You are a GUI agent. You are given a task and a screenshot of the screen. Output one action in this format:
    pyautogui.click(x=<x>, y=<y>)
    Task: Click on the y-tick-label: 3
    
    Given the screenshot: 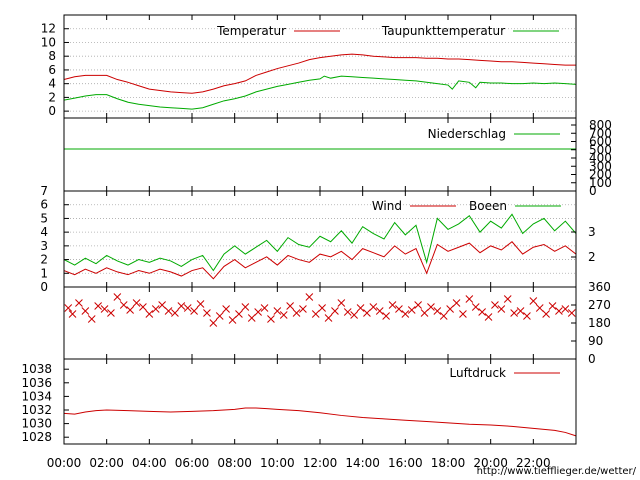 What is the action you would take?
    pyautogui.click(x=44, y=246)
    